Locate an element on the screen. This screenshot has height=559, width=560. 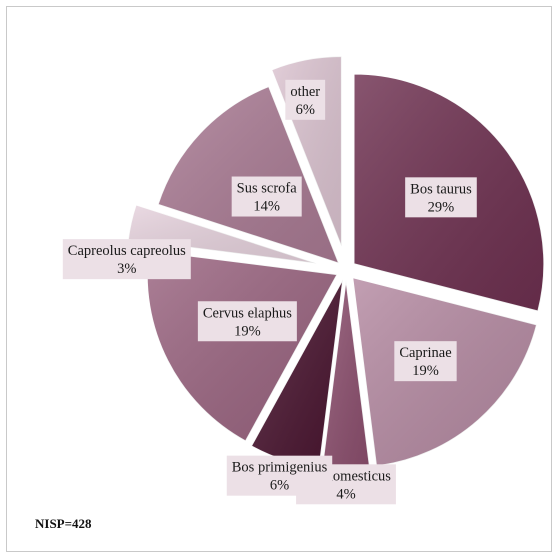
label-cervus-elaphus: Cervus elaphus 19% is located at coordinates (247, 321).